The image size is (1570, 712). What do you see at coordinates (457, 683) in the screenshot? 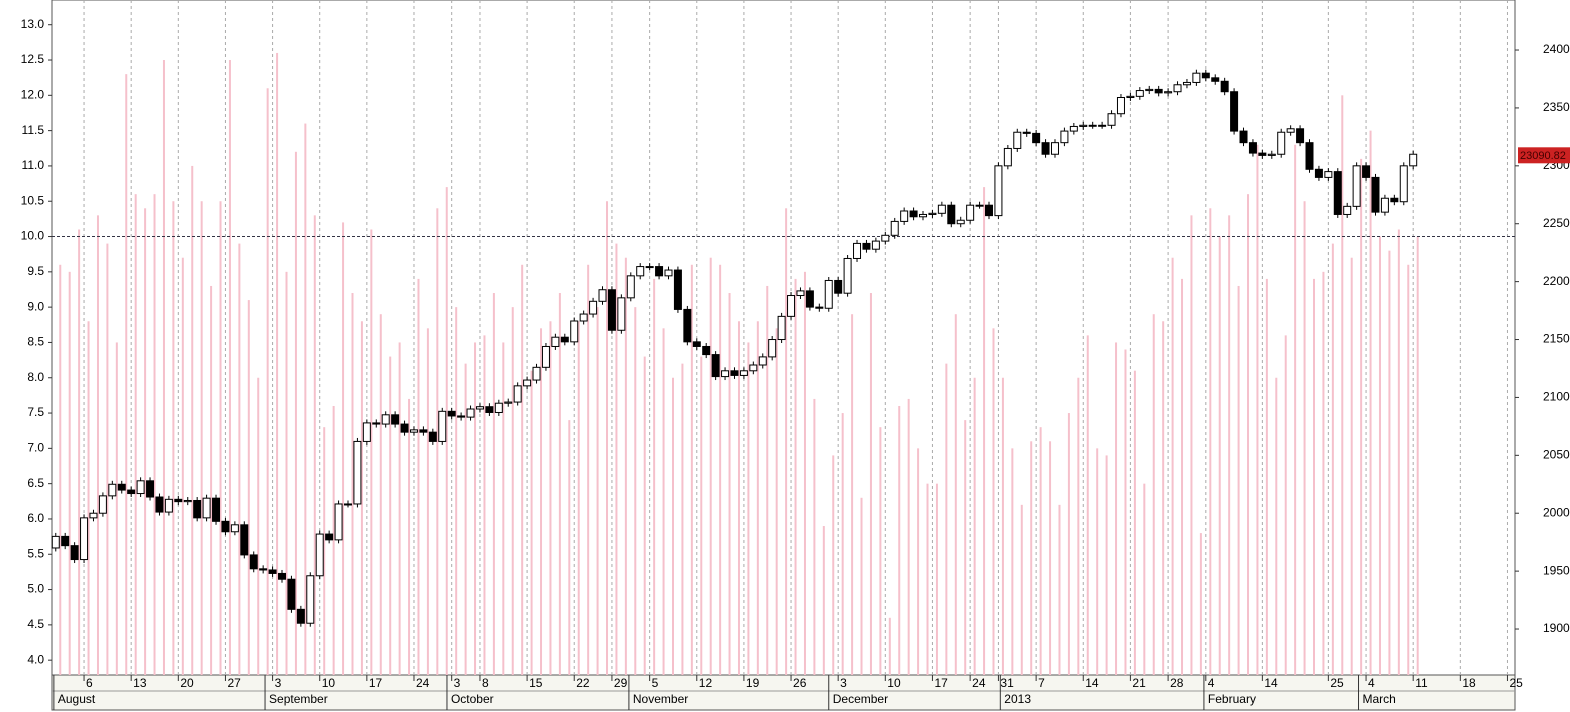
I see `x-tick-label: 3` at bounding box center [457, 683].